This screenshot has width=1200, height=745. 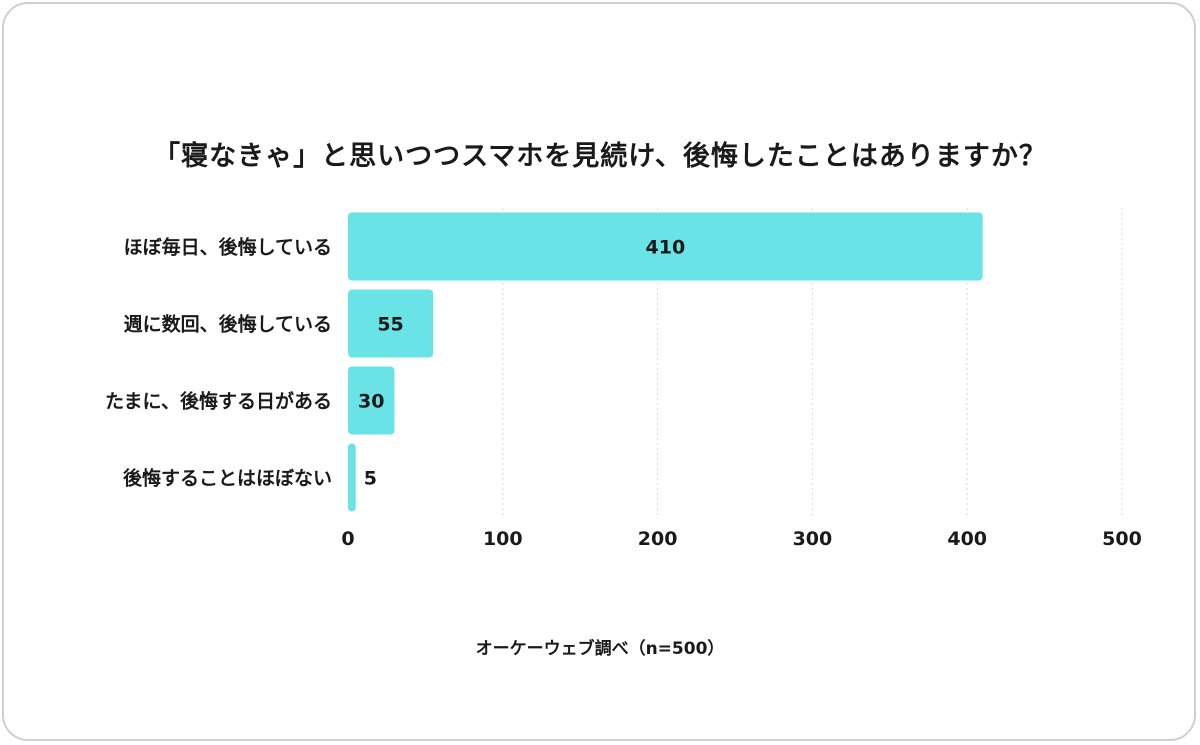 I want to click on category-label-0: ほぼ毎日、後悔している, so click(x=228, y=247).